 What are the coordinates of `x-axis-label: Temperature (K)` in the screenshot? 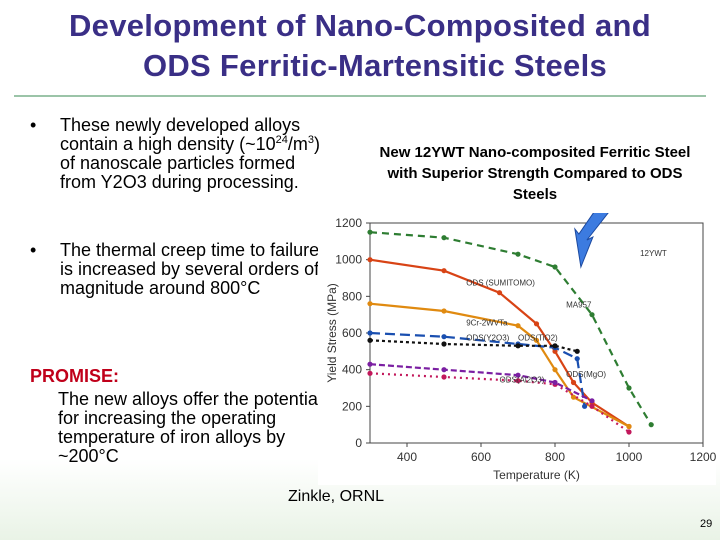 It's located at (536, 475).